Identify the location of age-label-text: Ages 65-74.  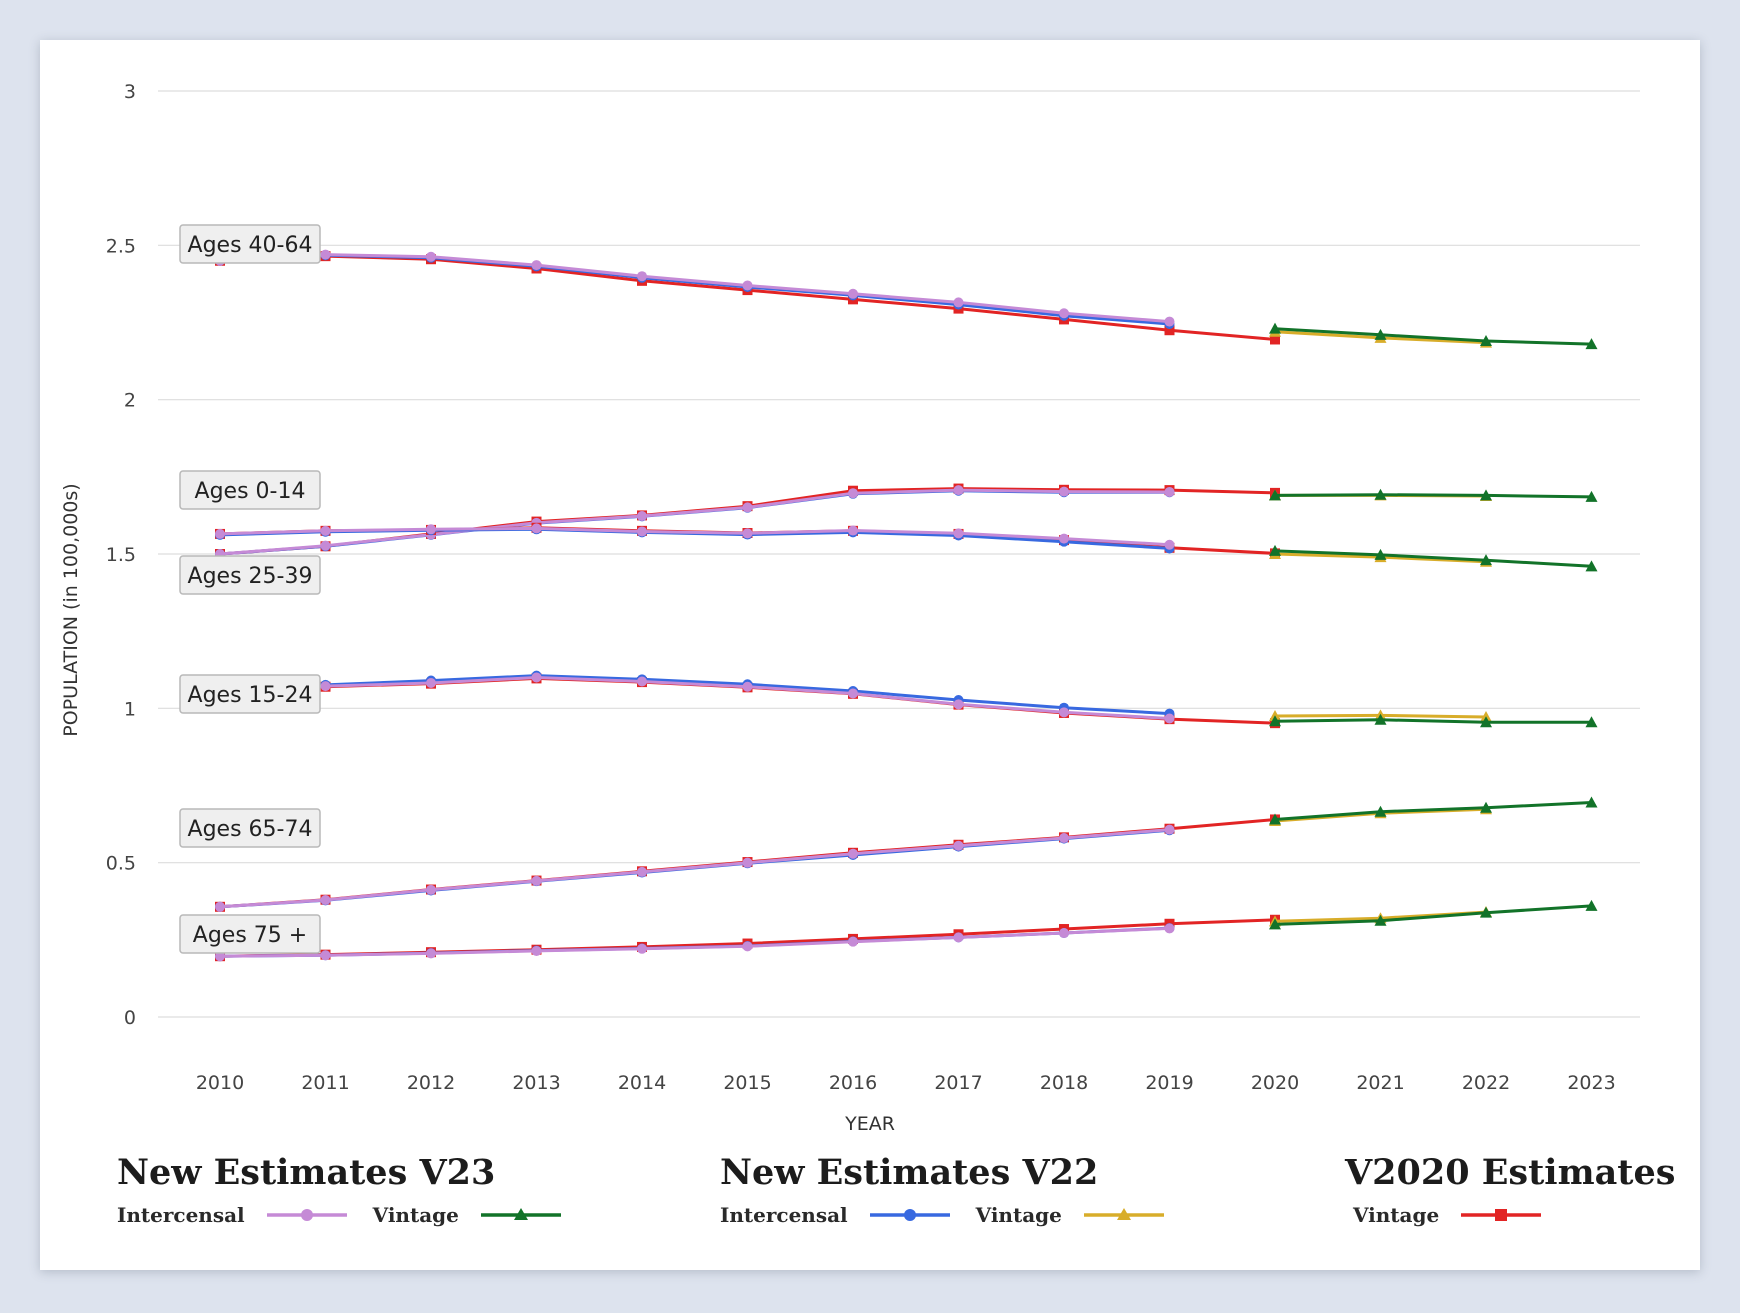
(250, 829).